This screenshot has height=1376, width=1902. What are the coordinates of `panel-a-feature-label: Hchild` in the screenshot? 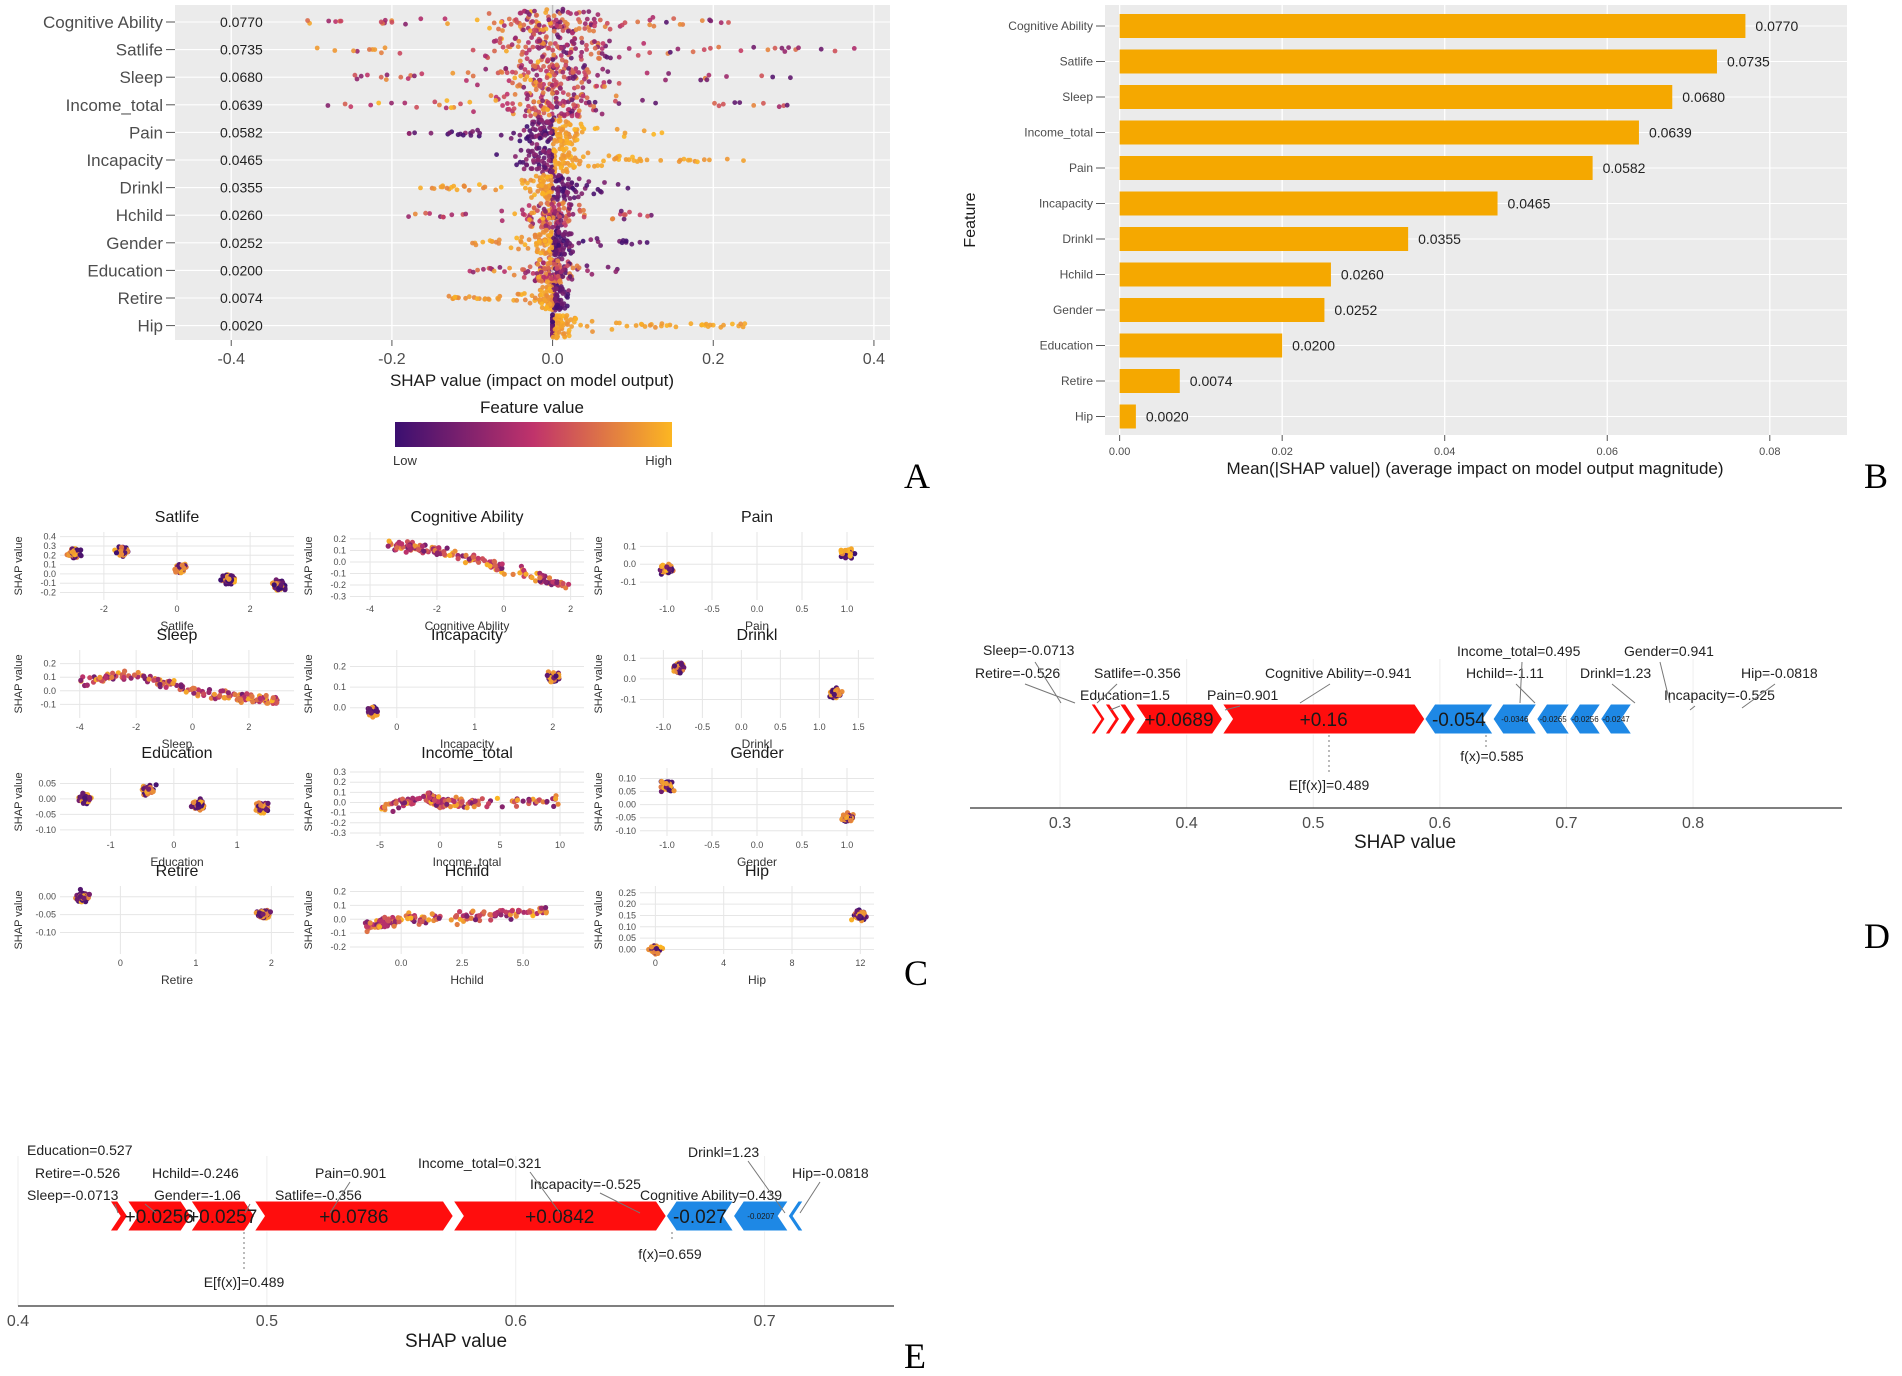 It's located at (139, 215).